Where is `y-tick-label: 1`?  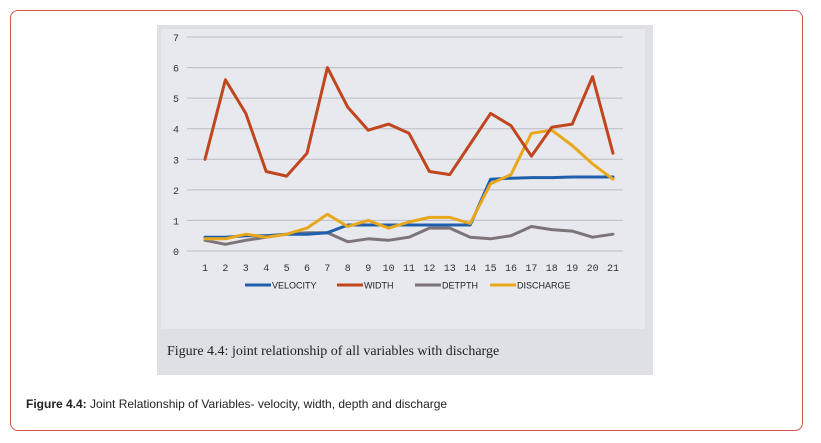 y-tick-label: 1 is located at coordinates (176, 222).